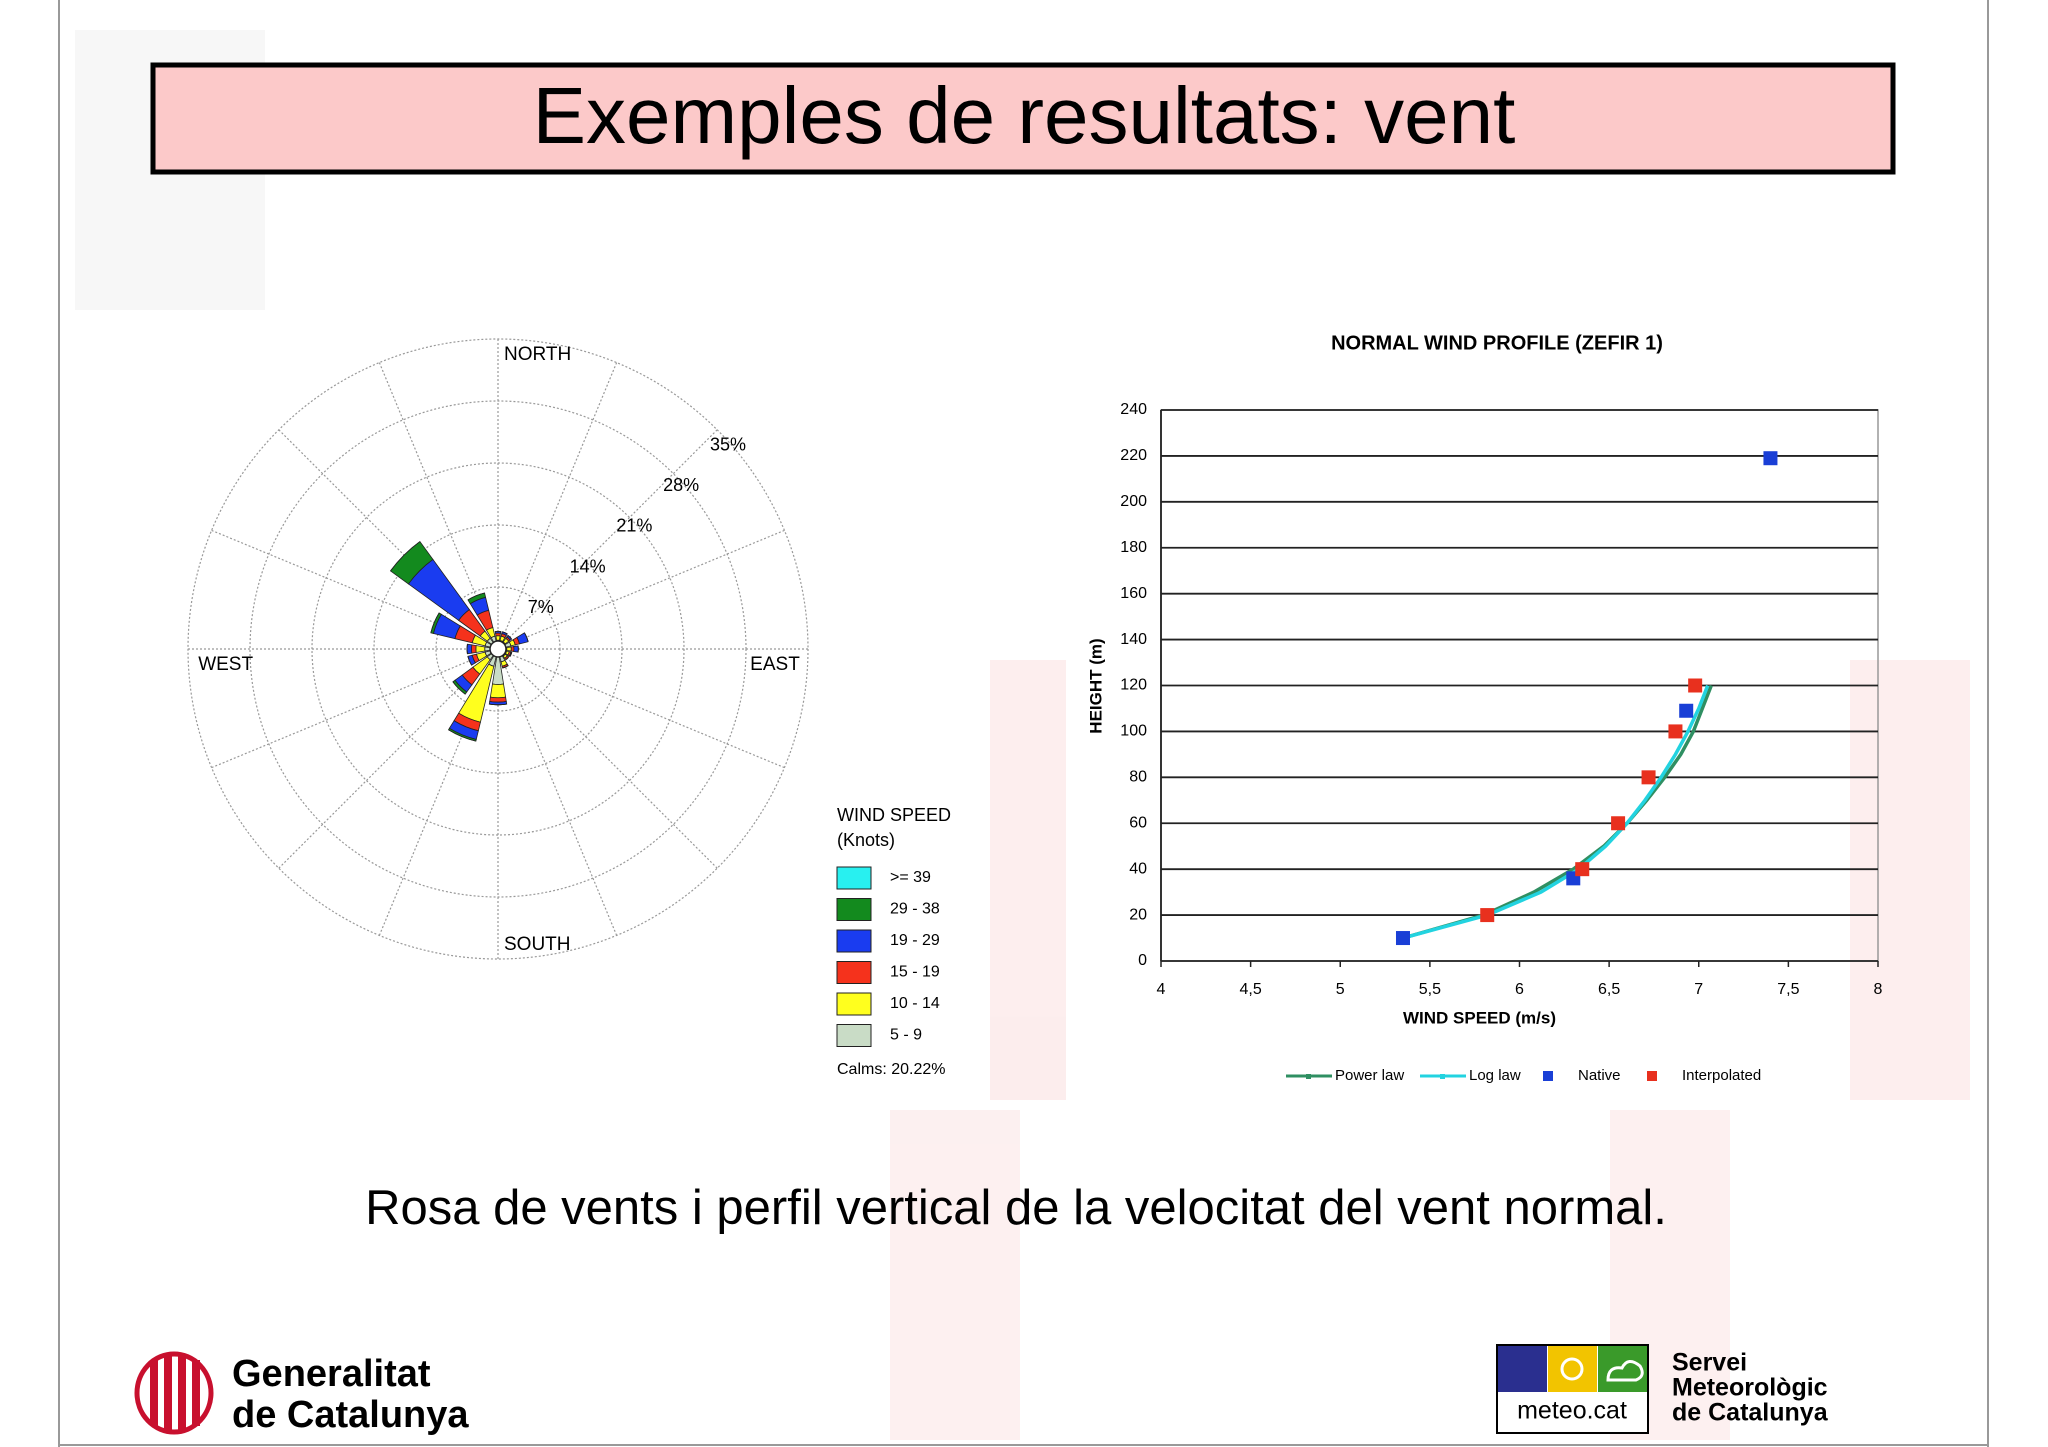  What do you see at coordinates (541, 607) in the screenshot?
I see `r-tick-label: 7%` at bounding box center [541, 607].